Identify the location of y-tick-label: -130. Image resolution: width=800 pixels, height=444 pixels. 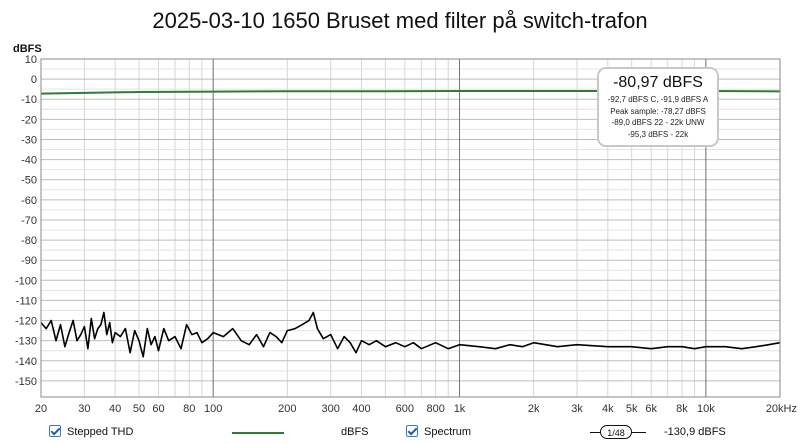
(26, 342).